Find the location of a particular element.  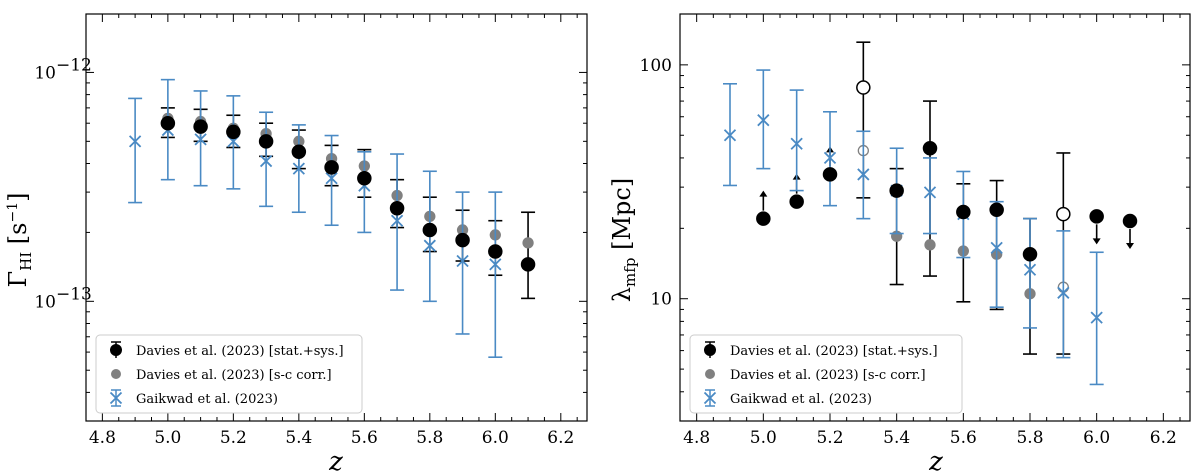

lower-limit-arrowhead is located at coordinates (763, 193).